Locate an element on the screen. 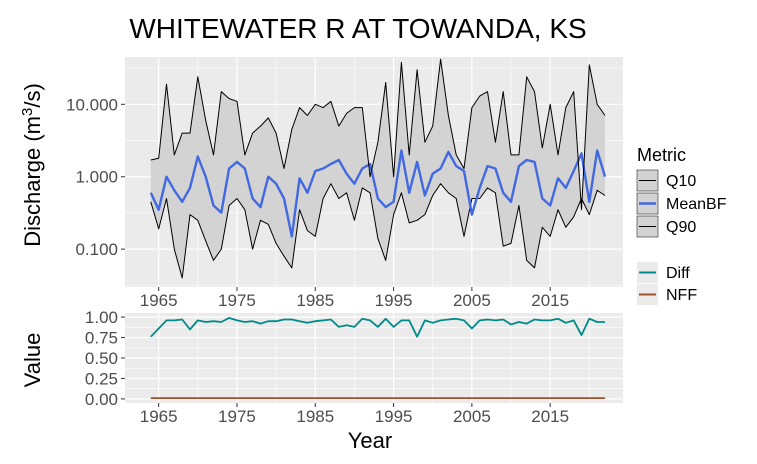 The width and height of the screenshot is (757, 464). value-x-tick-label: 2015 is located at coordinates (550, 416).